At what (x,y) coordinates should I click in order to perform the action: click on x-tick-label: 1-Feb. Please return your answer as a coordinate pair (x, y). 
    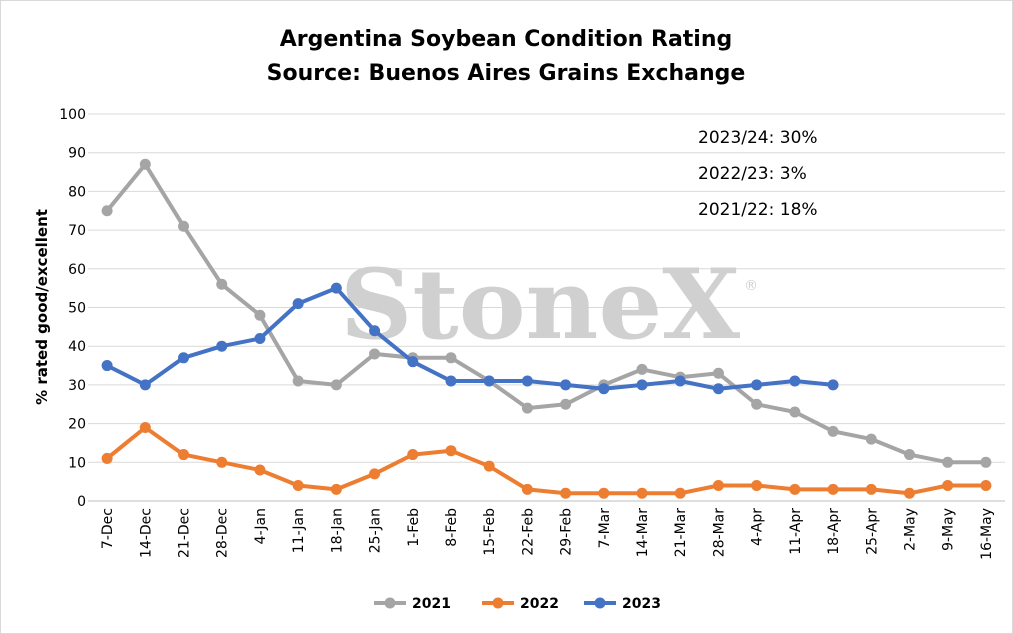
    Looking at the image, I should click on (414, 527).